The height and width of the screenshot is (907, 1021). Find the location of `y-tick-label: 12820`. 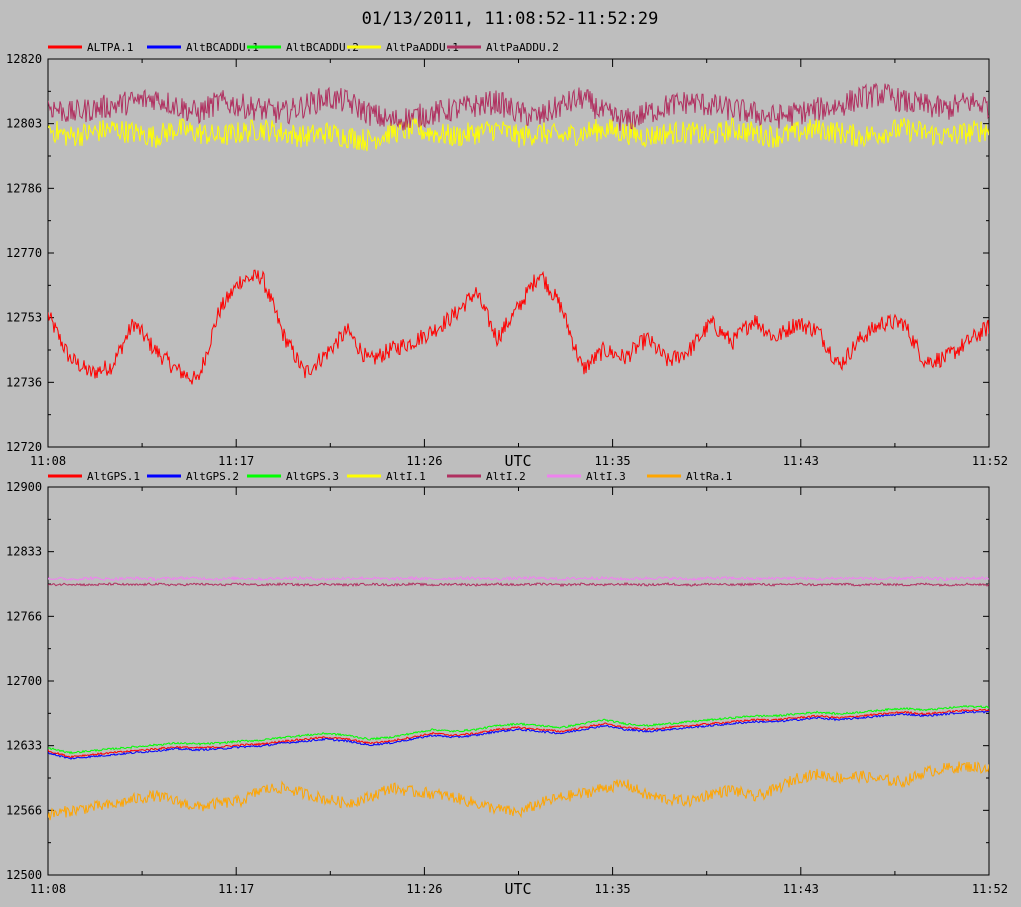

y-tick-label: 12820 is located at coordinates (24, 59).